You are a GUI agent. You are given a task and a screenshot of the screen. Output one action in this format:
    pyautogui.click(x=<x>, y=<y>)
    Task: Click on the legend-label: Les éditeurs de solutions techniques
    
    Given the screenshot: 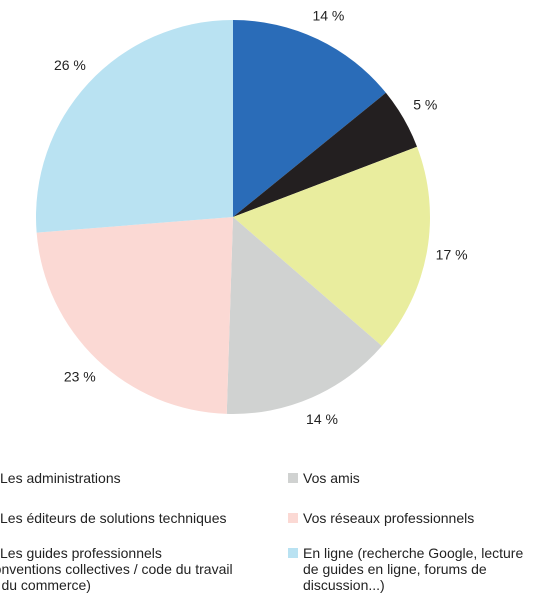 What is the action you would take?
    pyautogui.click(x=113, y=518)
    